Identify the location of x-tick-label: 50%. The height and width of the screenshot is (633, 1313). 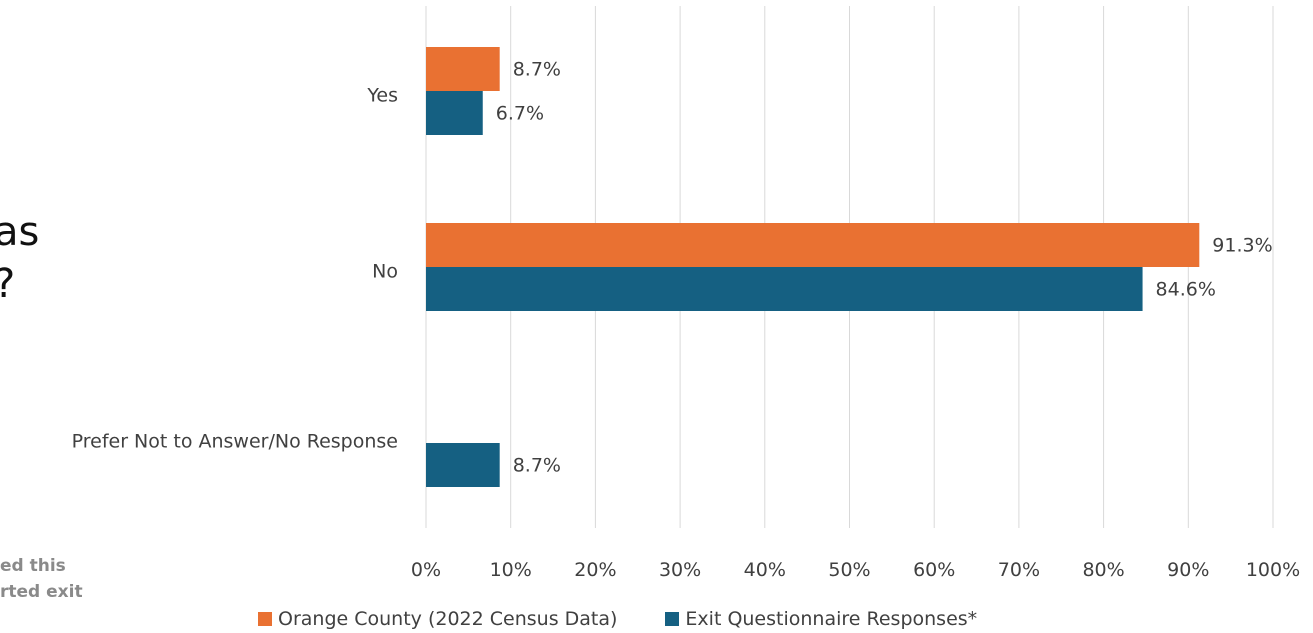
(849, 570).